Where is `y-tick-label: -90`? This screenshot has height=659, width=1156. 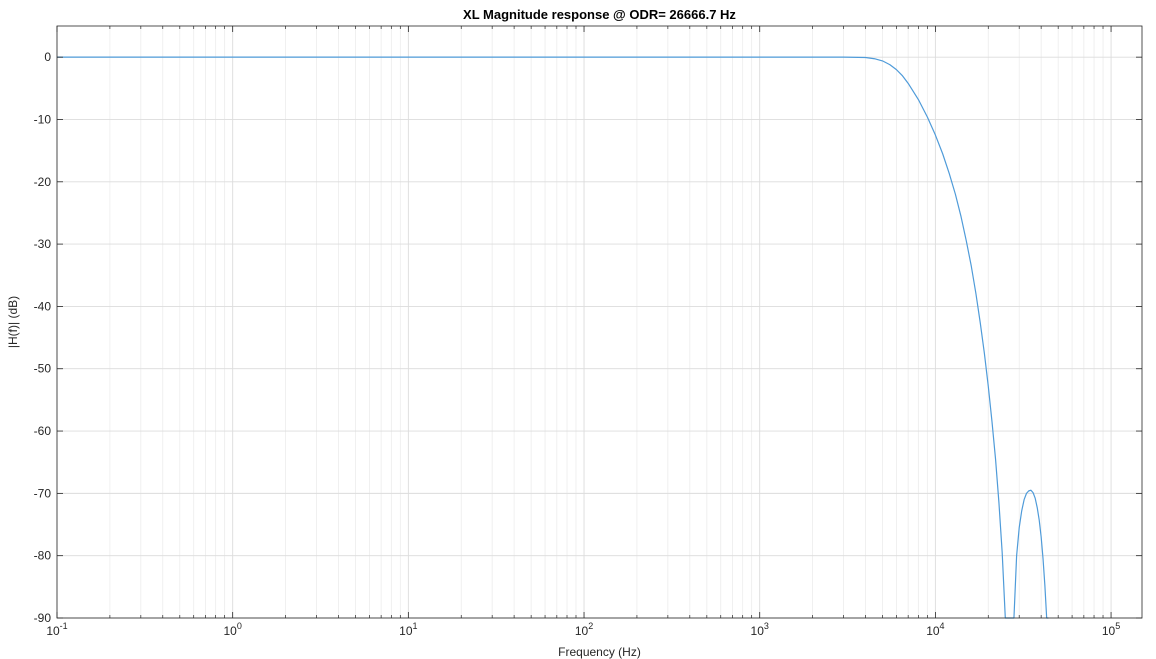
y-tick-label: -90 is located at coordinates (43, 618).